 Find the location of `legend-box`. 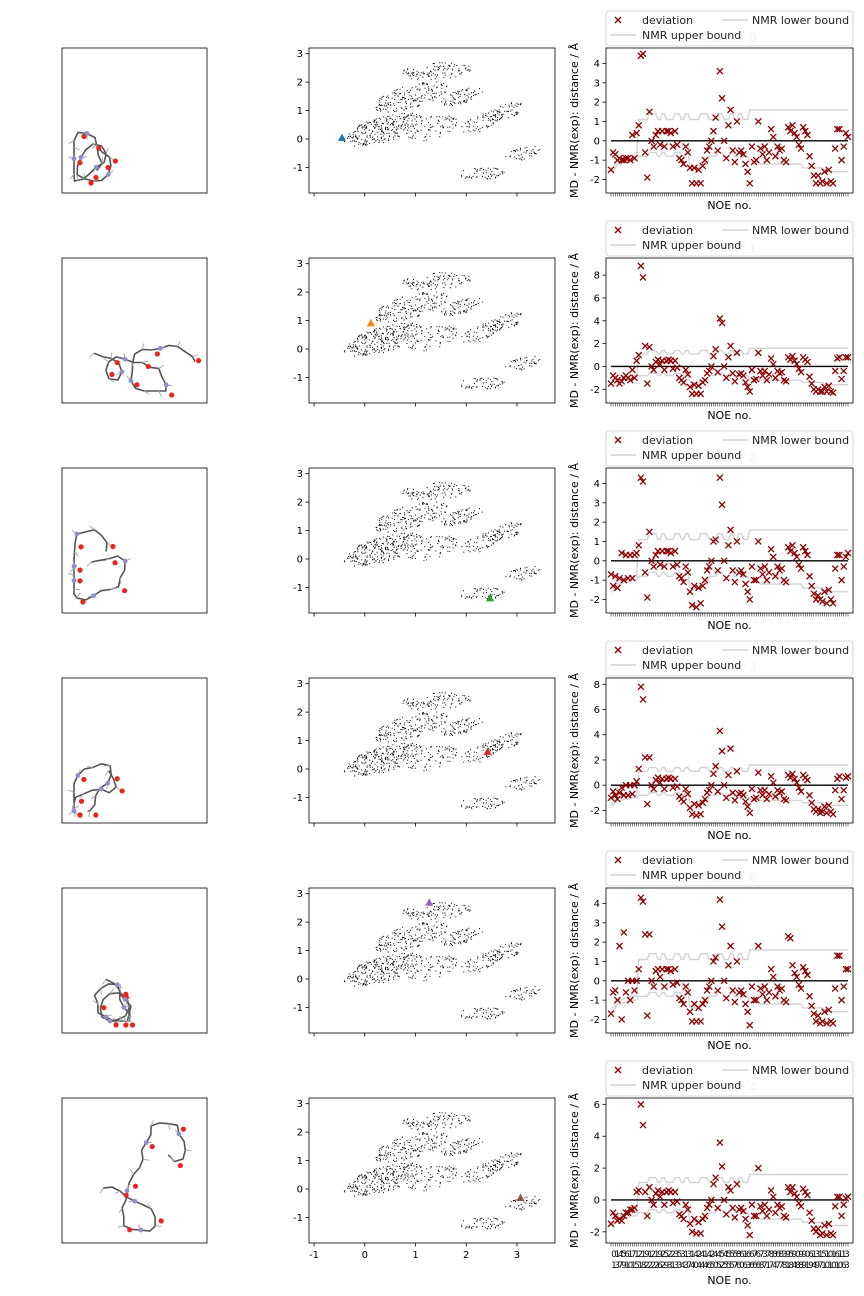

legend-box is located at coordinates (729, 658).